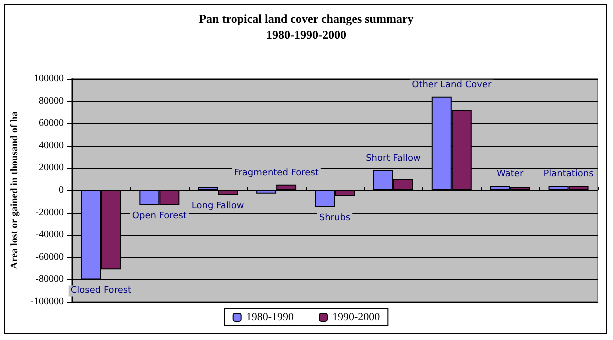 The image size is (613, 340). Describe the element at coordinates (49, 79) in the screenshot. I see `y-tick-label: 100000` at that location.